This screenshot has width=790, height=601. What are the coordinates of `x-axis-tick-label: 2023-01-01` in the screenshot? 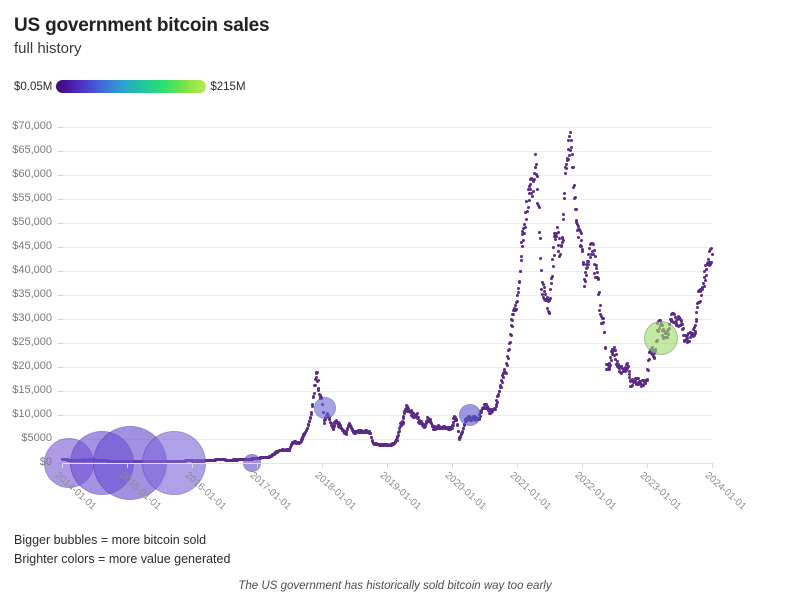 It's located at (660, 491).